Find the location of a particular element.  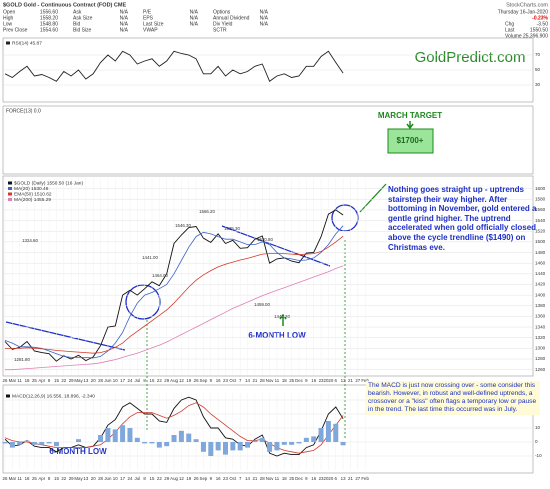

y-tick-label: 10 is located at coordinates (538, 427).